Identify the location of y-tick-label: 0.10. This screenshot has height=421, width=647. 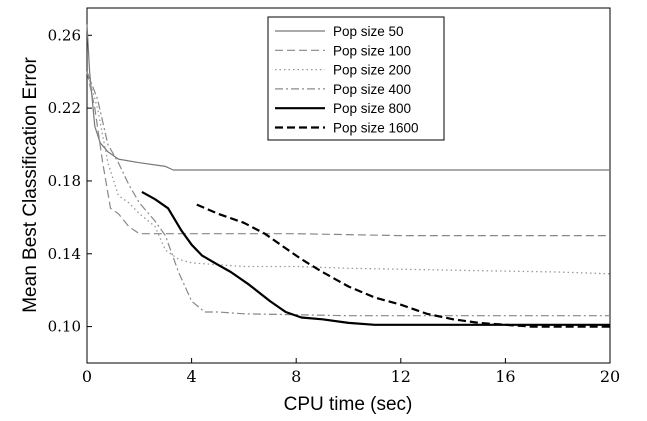
(64, 327).